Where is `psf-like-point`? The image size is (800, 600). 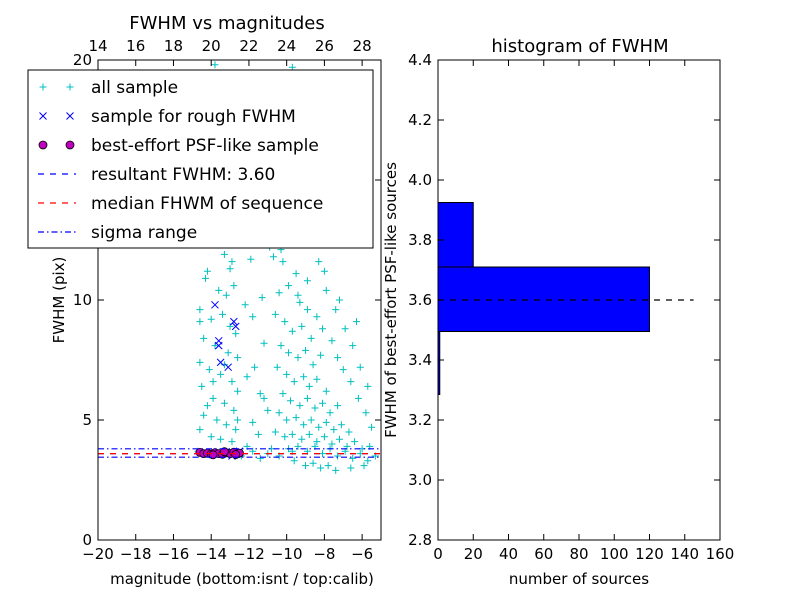
psf-like-point is located at coordinates (236, 454).